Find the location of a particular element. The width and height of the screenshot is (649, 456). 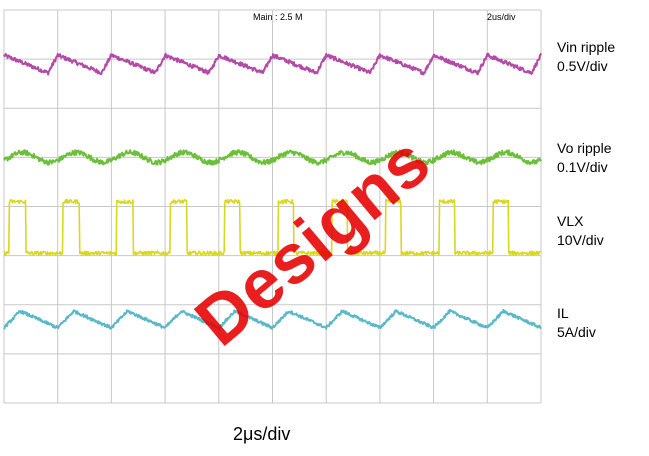

label-vlx-scale: 10V/div is located at coordinates (580, 240).